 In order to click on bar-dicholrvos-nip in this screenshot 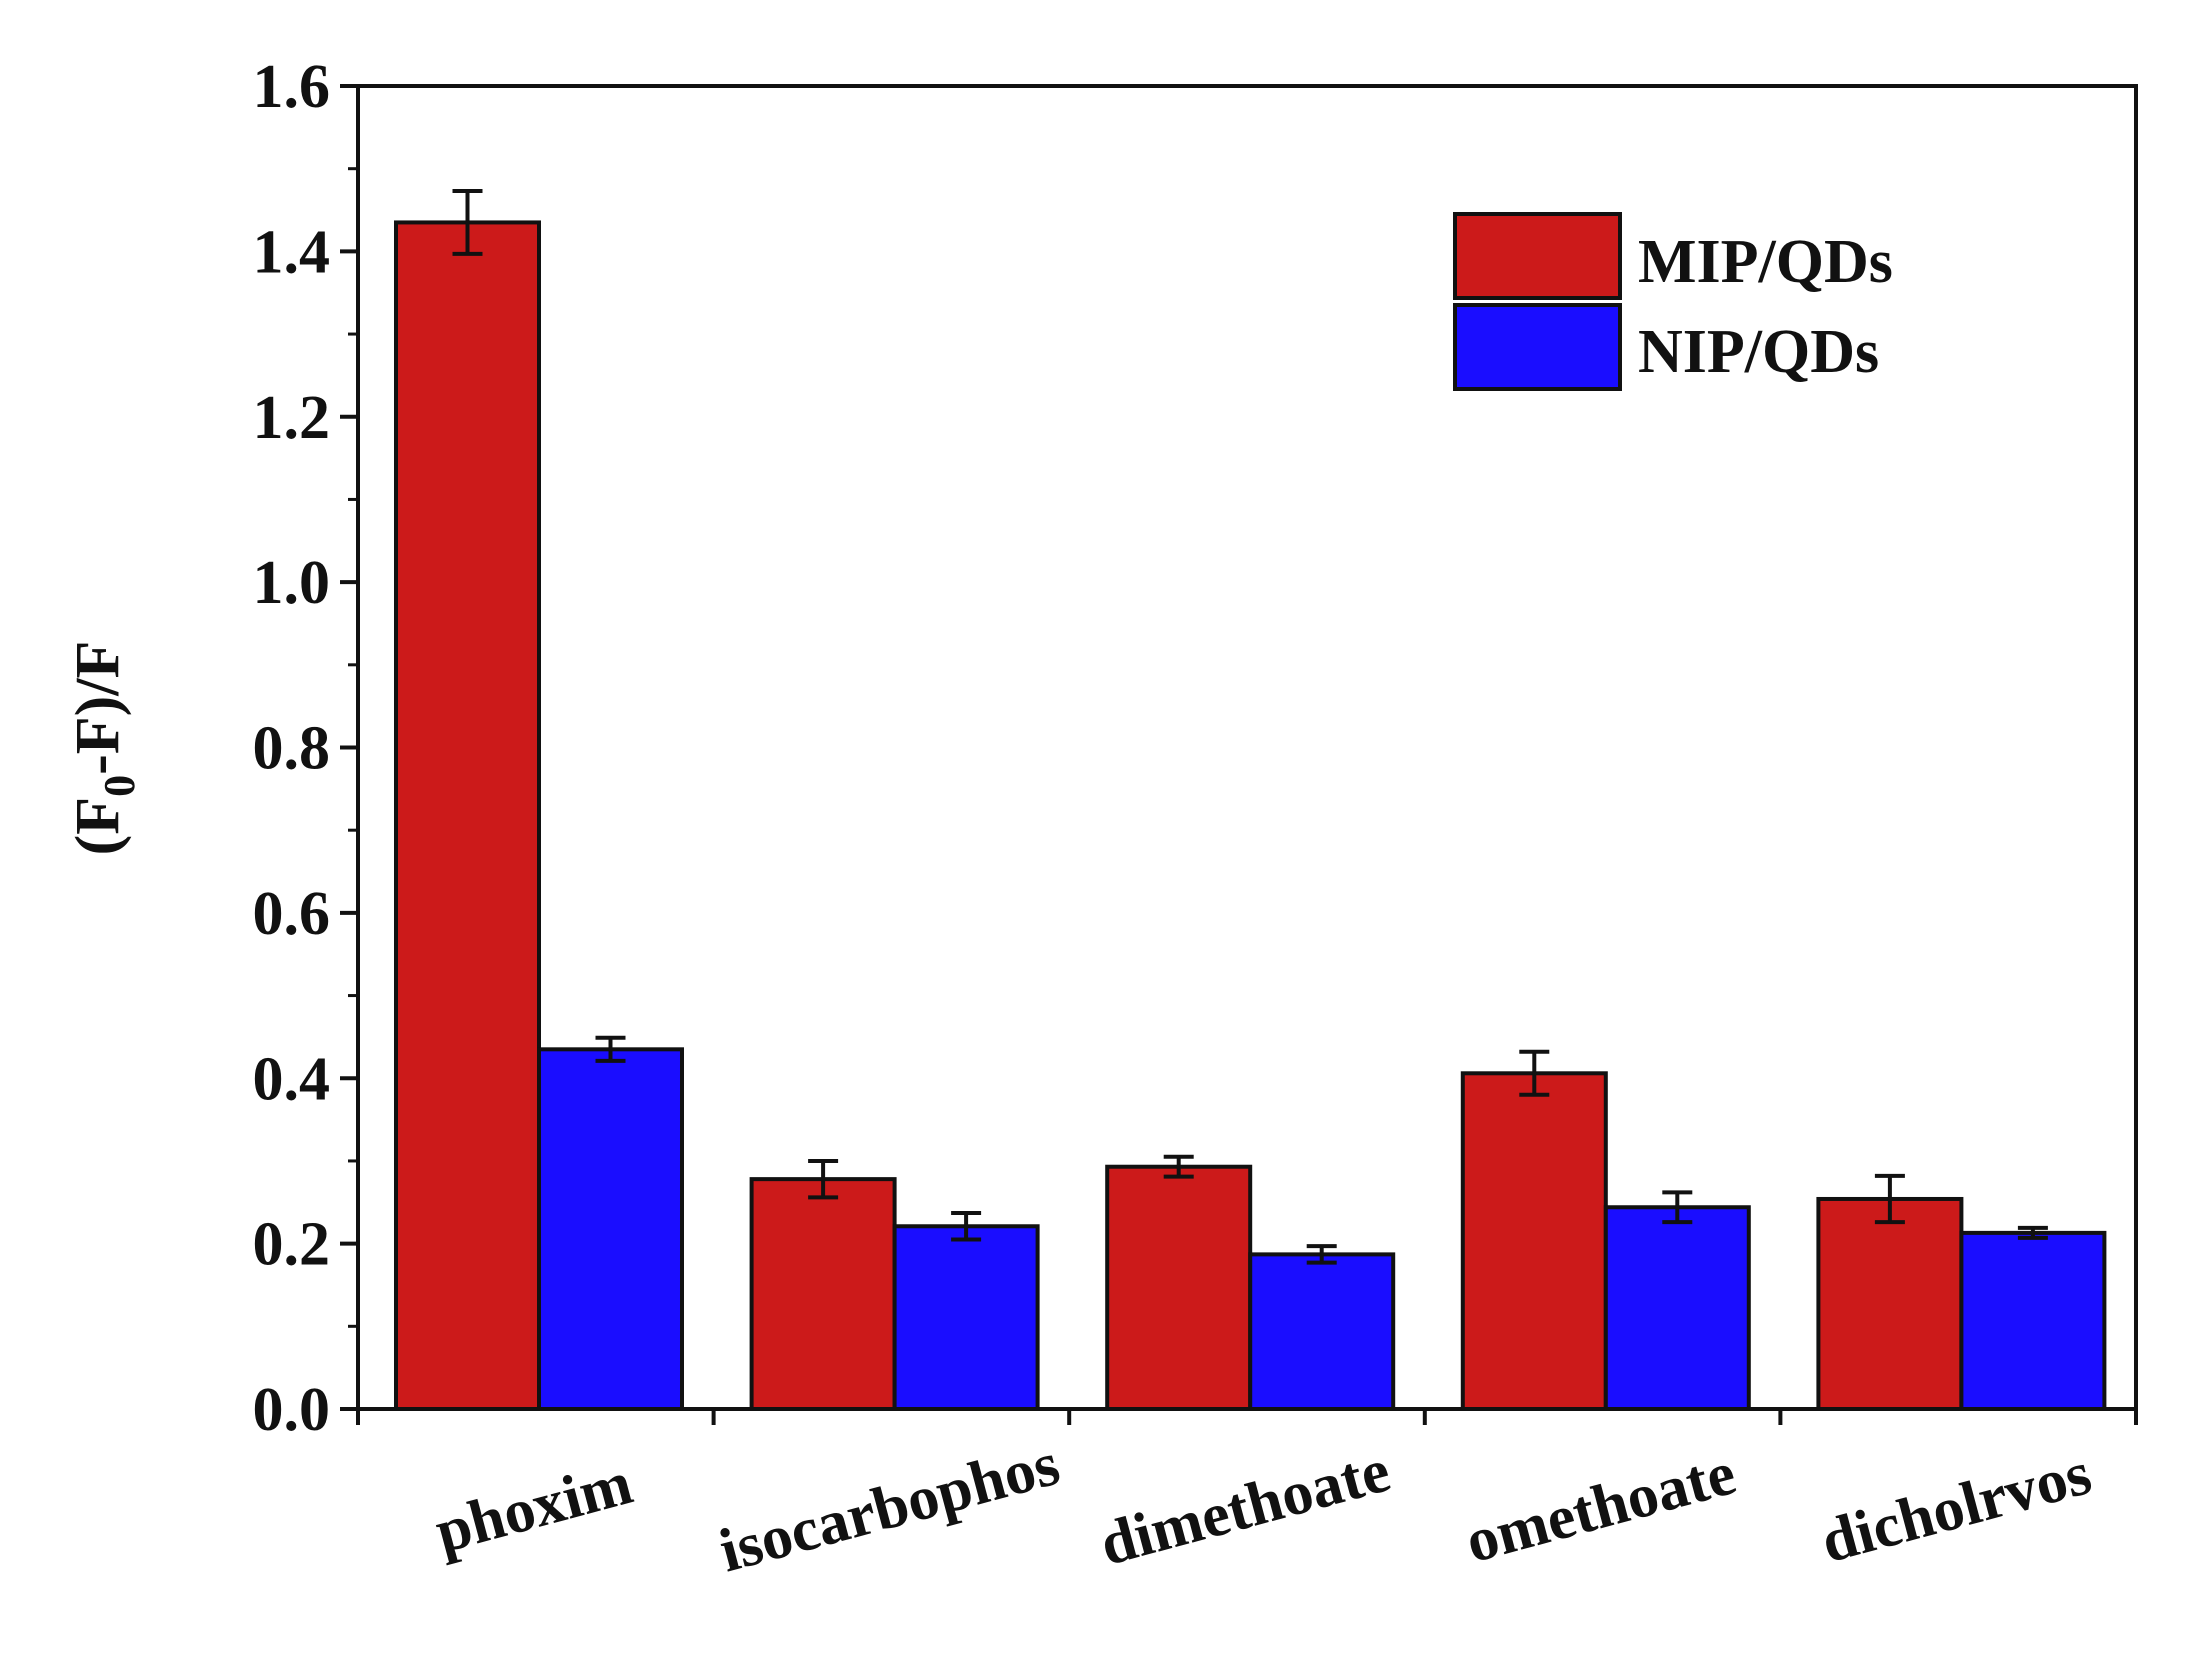, I will do `click(2033, 1320)`.